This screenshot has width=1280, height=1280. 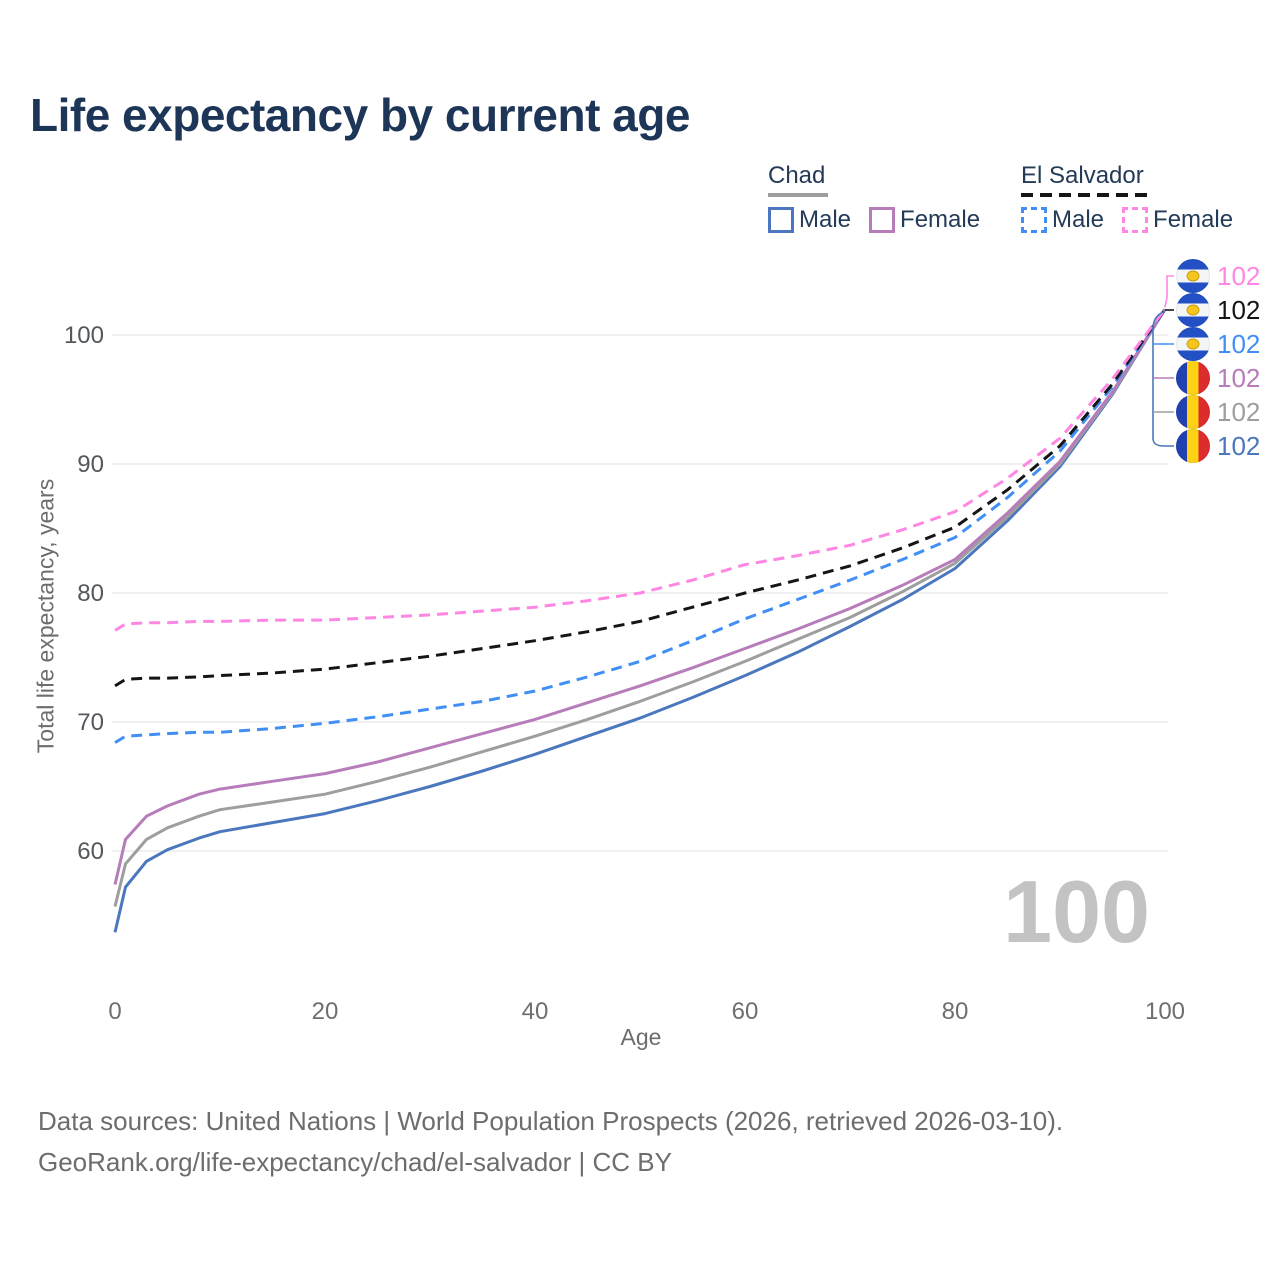 I want to click on legend-country-chad: Chad, so click(x=883, y=179).